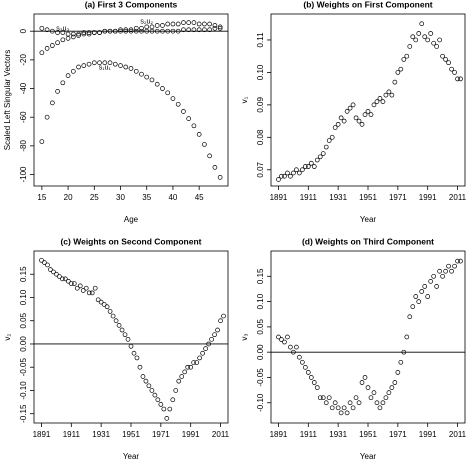 The width and height of the screenshot is (474, 474). I want to click on series-label: s₂u₂, so click(146, 22).